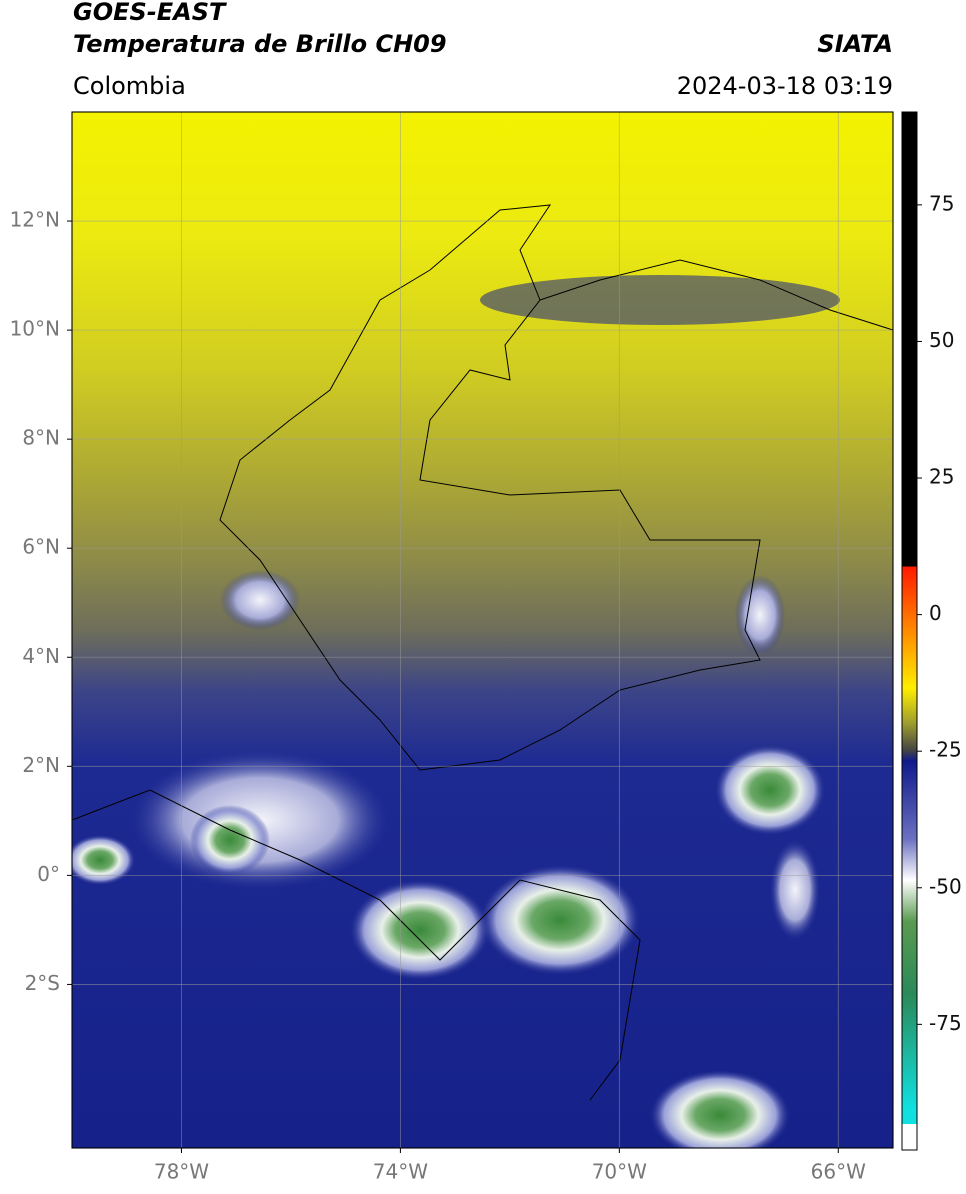 This screenshot has width=966, height=1194. I want to click on satellite-title: GOES-EAST, so click(150, 13).